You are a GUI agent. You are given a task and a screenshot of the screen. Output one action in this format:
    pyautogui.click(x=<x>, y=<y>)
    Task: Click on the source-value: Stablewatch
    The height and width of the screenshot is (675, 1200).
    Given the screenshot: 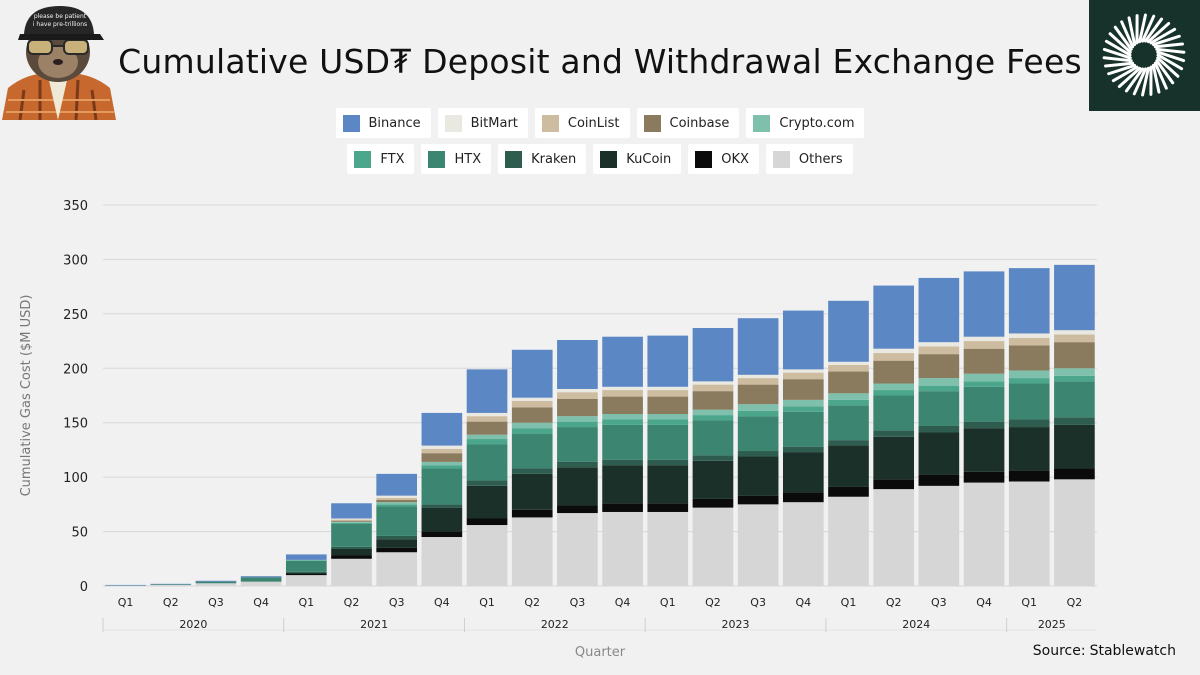 What is the action you would take?
    pyautogui.click(x=1132, y=651)
    